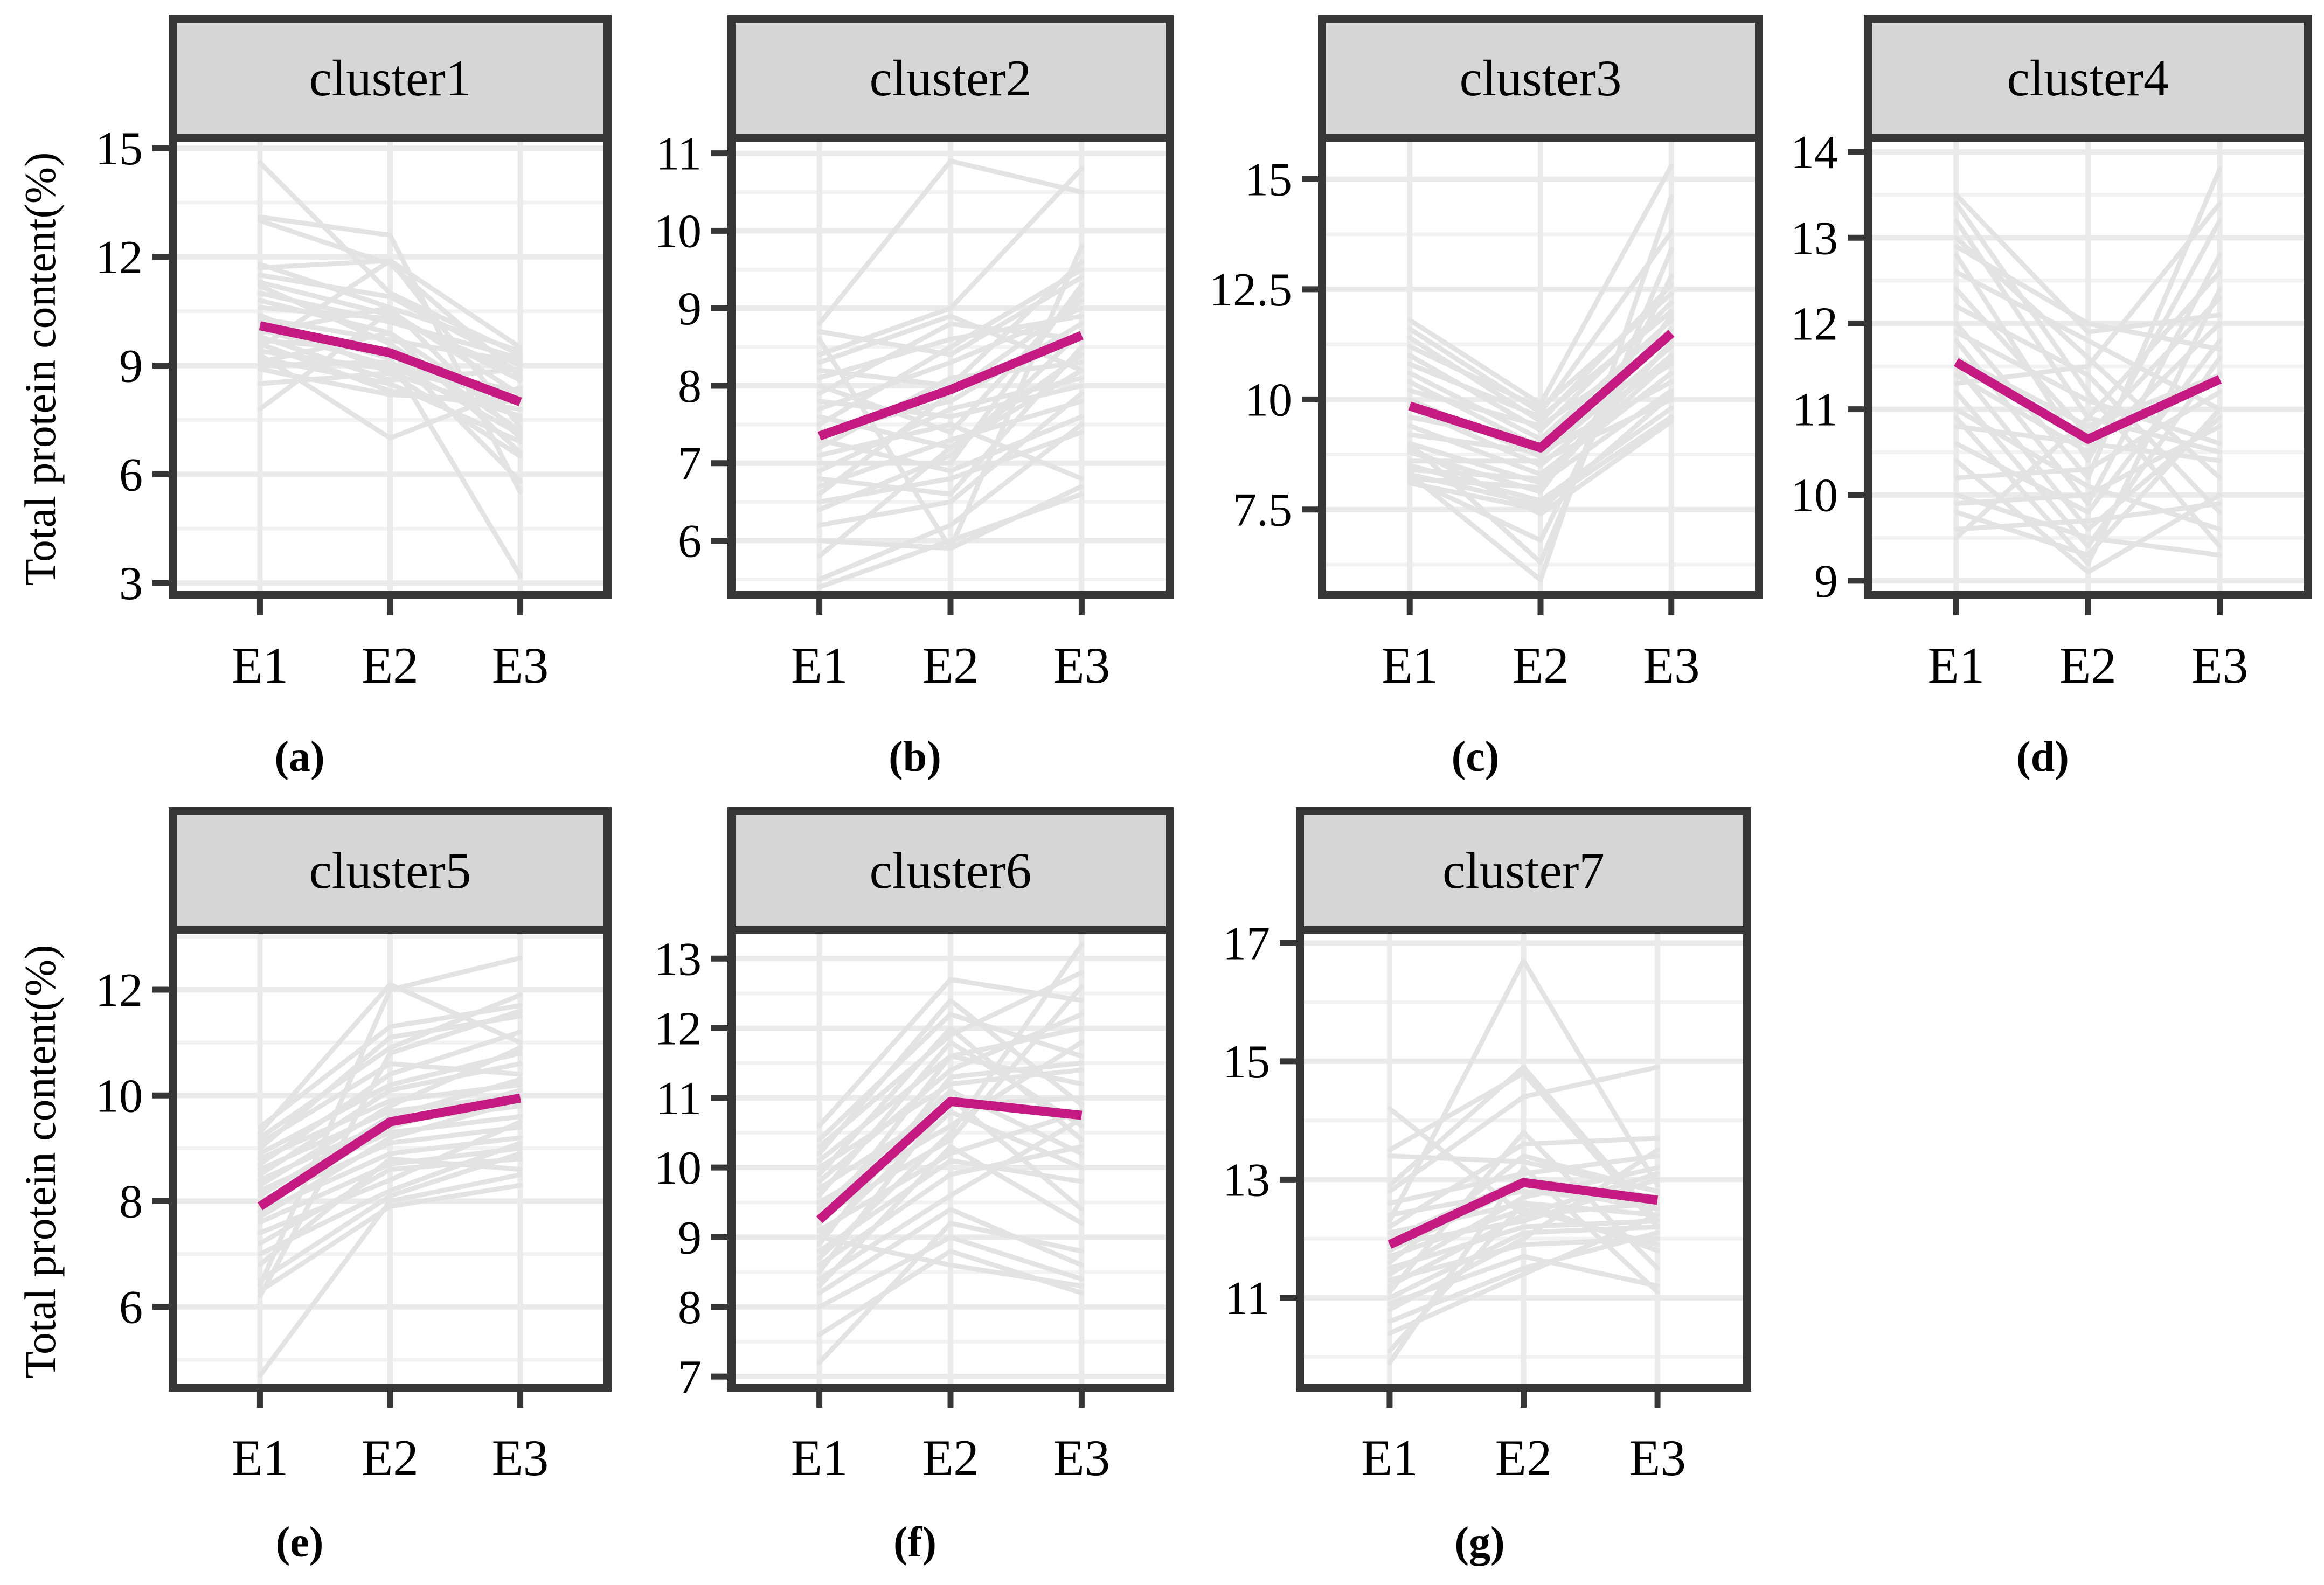  I want to click on facet-title: cluster2, so click(950, 78).